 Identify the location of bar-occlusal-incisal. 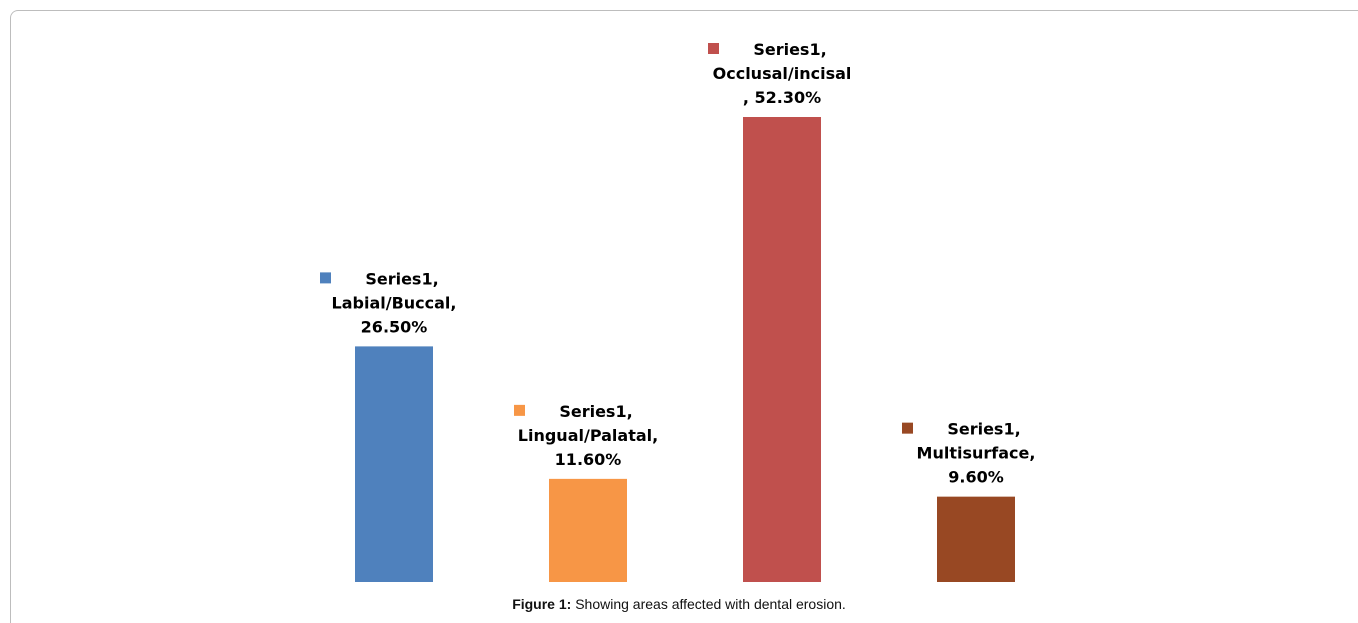
(782, 349).